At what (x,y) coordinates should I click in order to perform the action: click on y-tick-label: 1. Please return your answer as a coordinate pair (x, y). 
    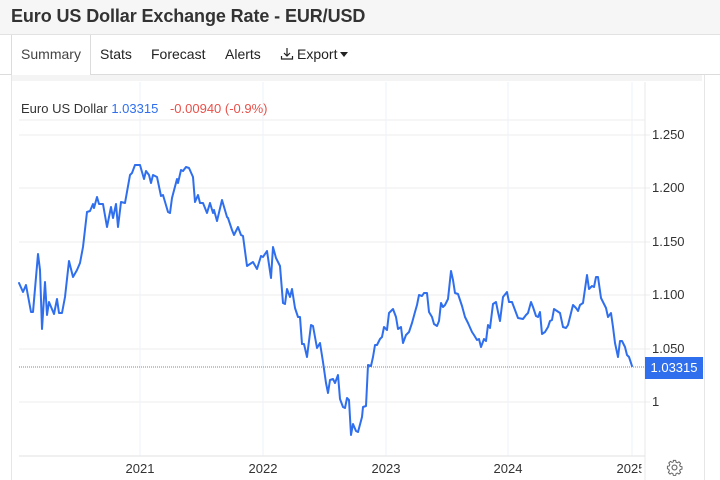
    Looking at the image, I should click on (656, 401).